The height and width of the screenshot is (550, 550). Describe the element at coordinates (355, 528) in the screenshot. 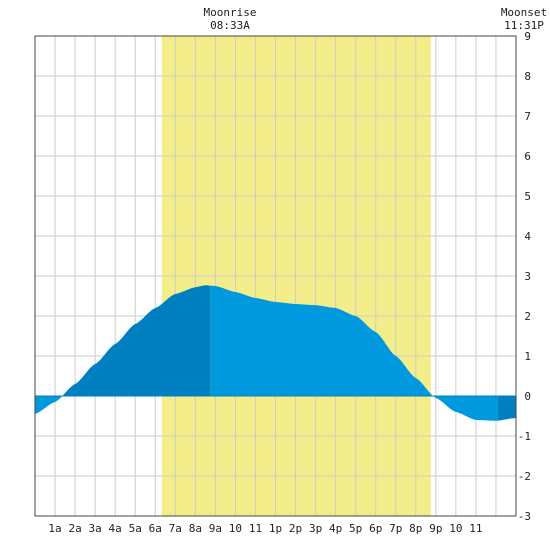

I see `x-tick-label: 5p` at that location.